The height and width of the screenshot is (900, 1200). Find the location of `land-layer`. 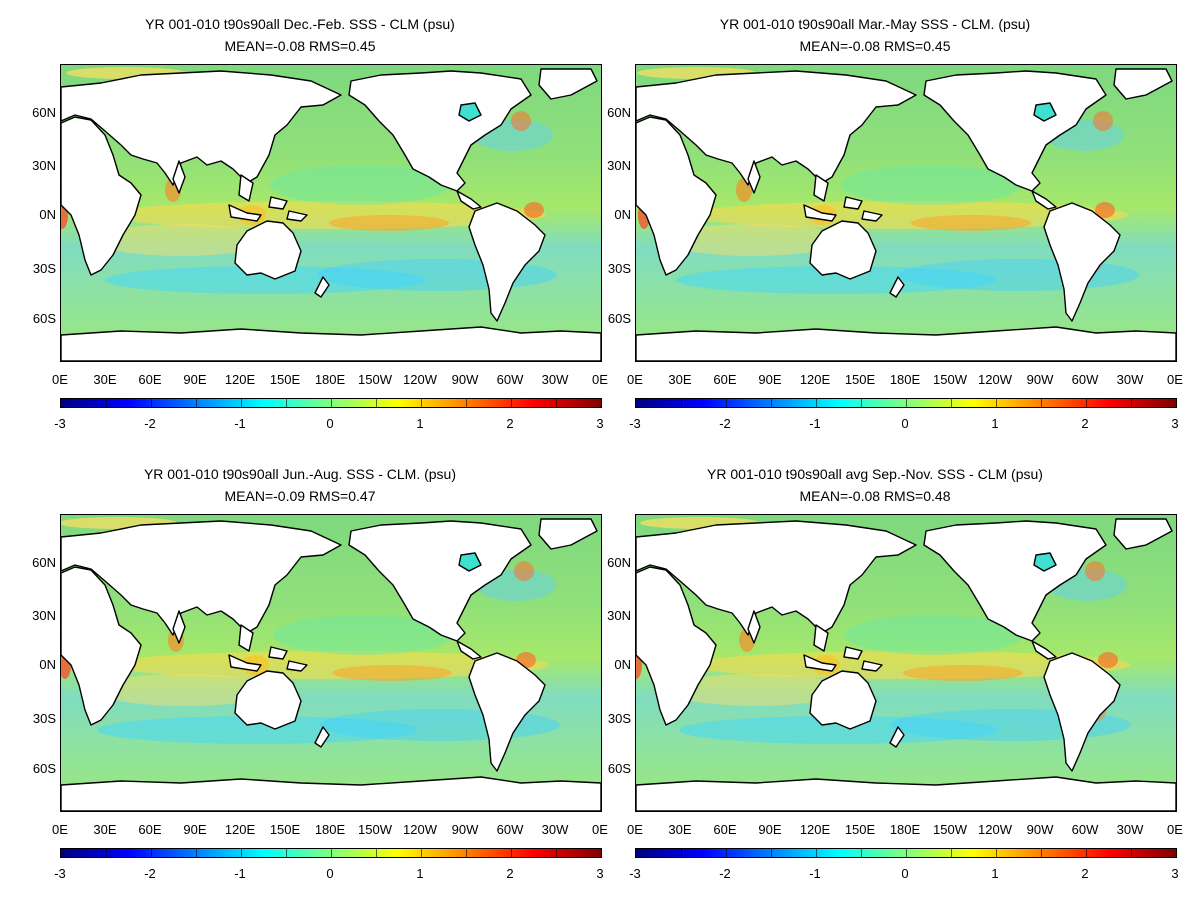

land-layer is located at coordinates (906, 664).